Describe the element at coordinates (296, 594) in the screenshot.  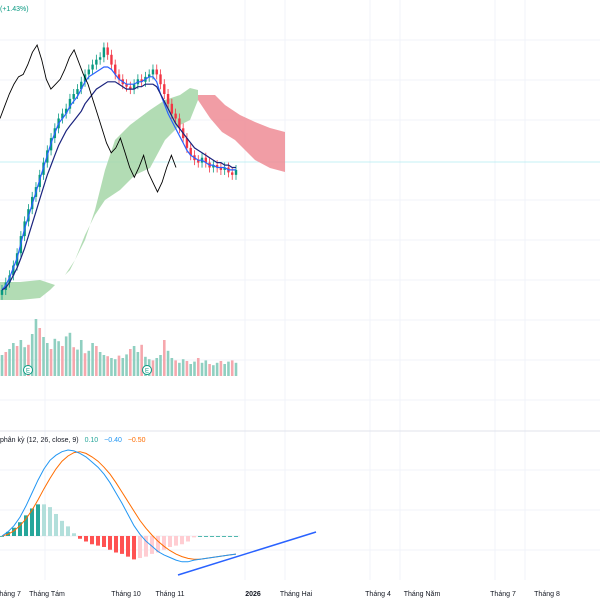
I see `time-axis-label: Tháng Hai` at that location.